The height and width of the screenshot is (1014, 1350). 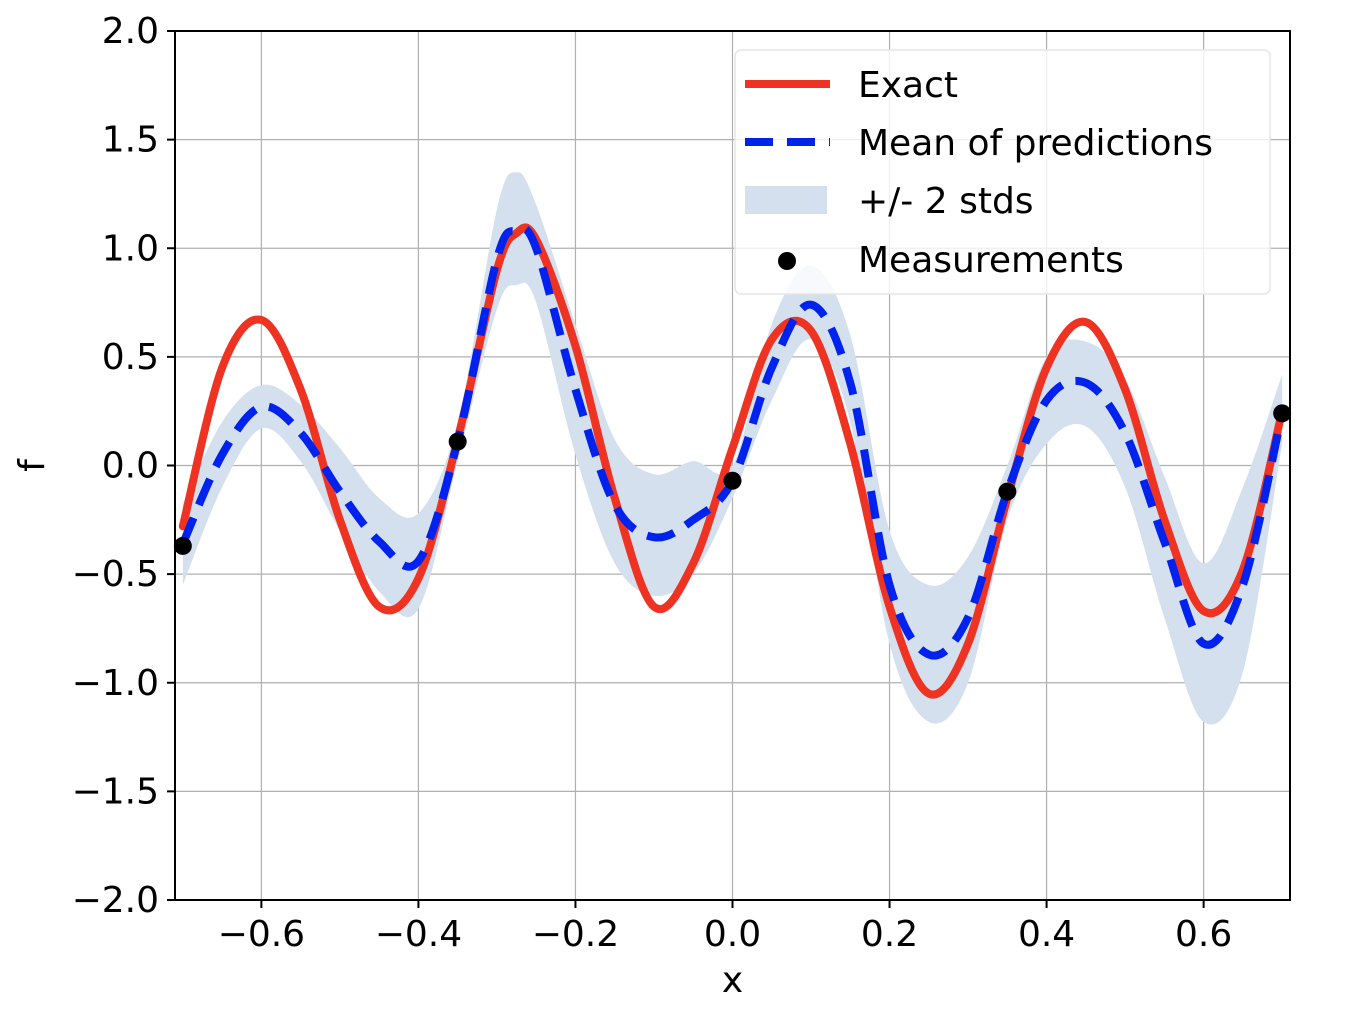 What do you see at coordinates (418, 934) in the screenshot?
I see `x-tick-label: −0.4` at bounding box center [418, 934].